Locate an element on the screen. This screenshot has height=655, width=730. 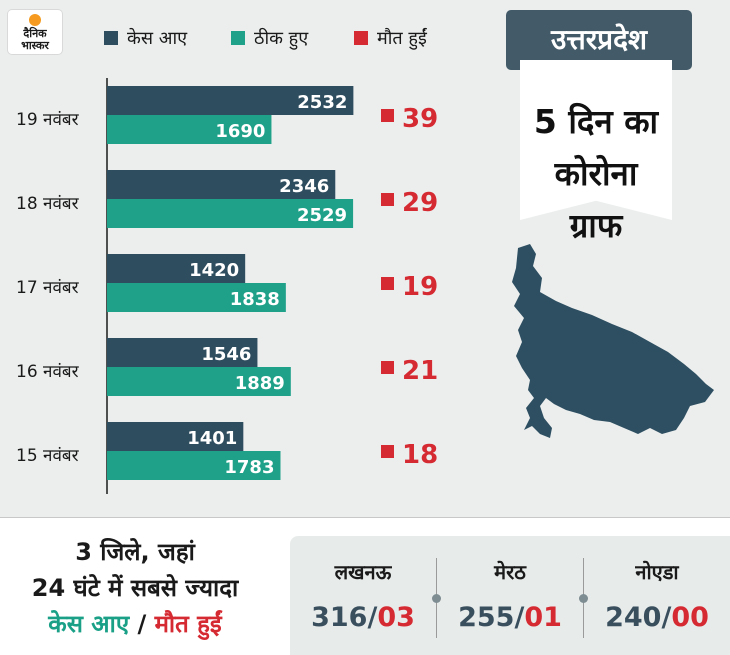
district-name-meerut: मेरठ is located at coordinates (510, 572).